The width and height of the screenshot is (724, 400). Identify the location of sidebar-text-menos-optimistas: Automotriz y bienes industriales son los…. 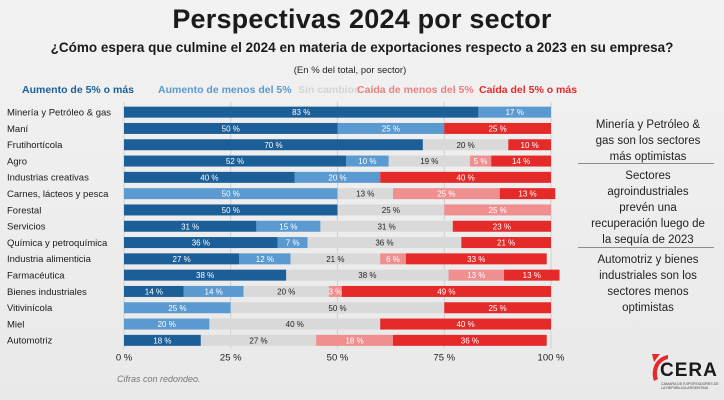
(648, 284).